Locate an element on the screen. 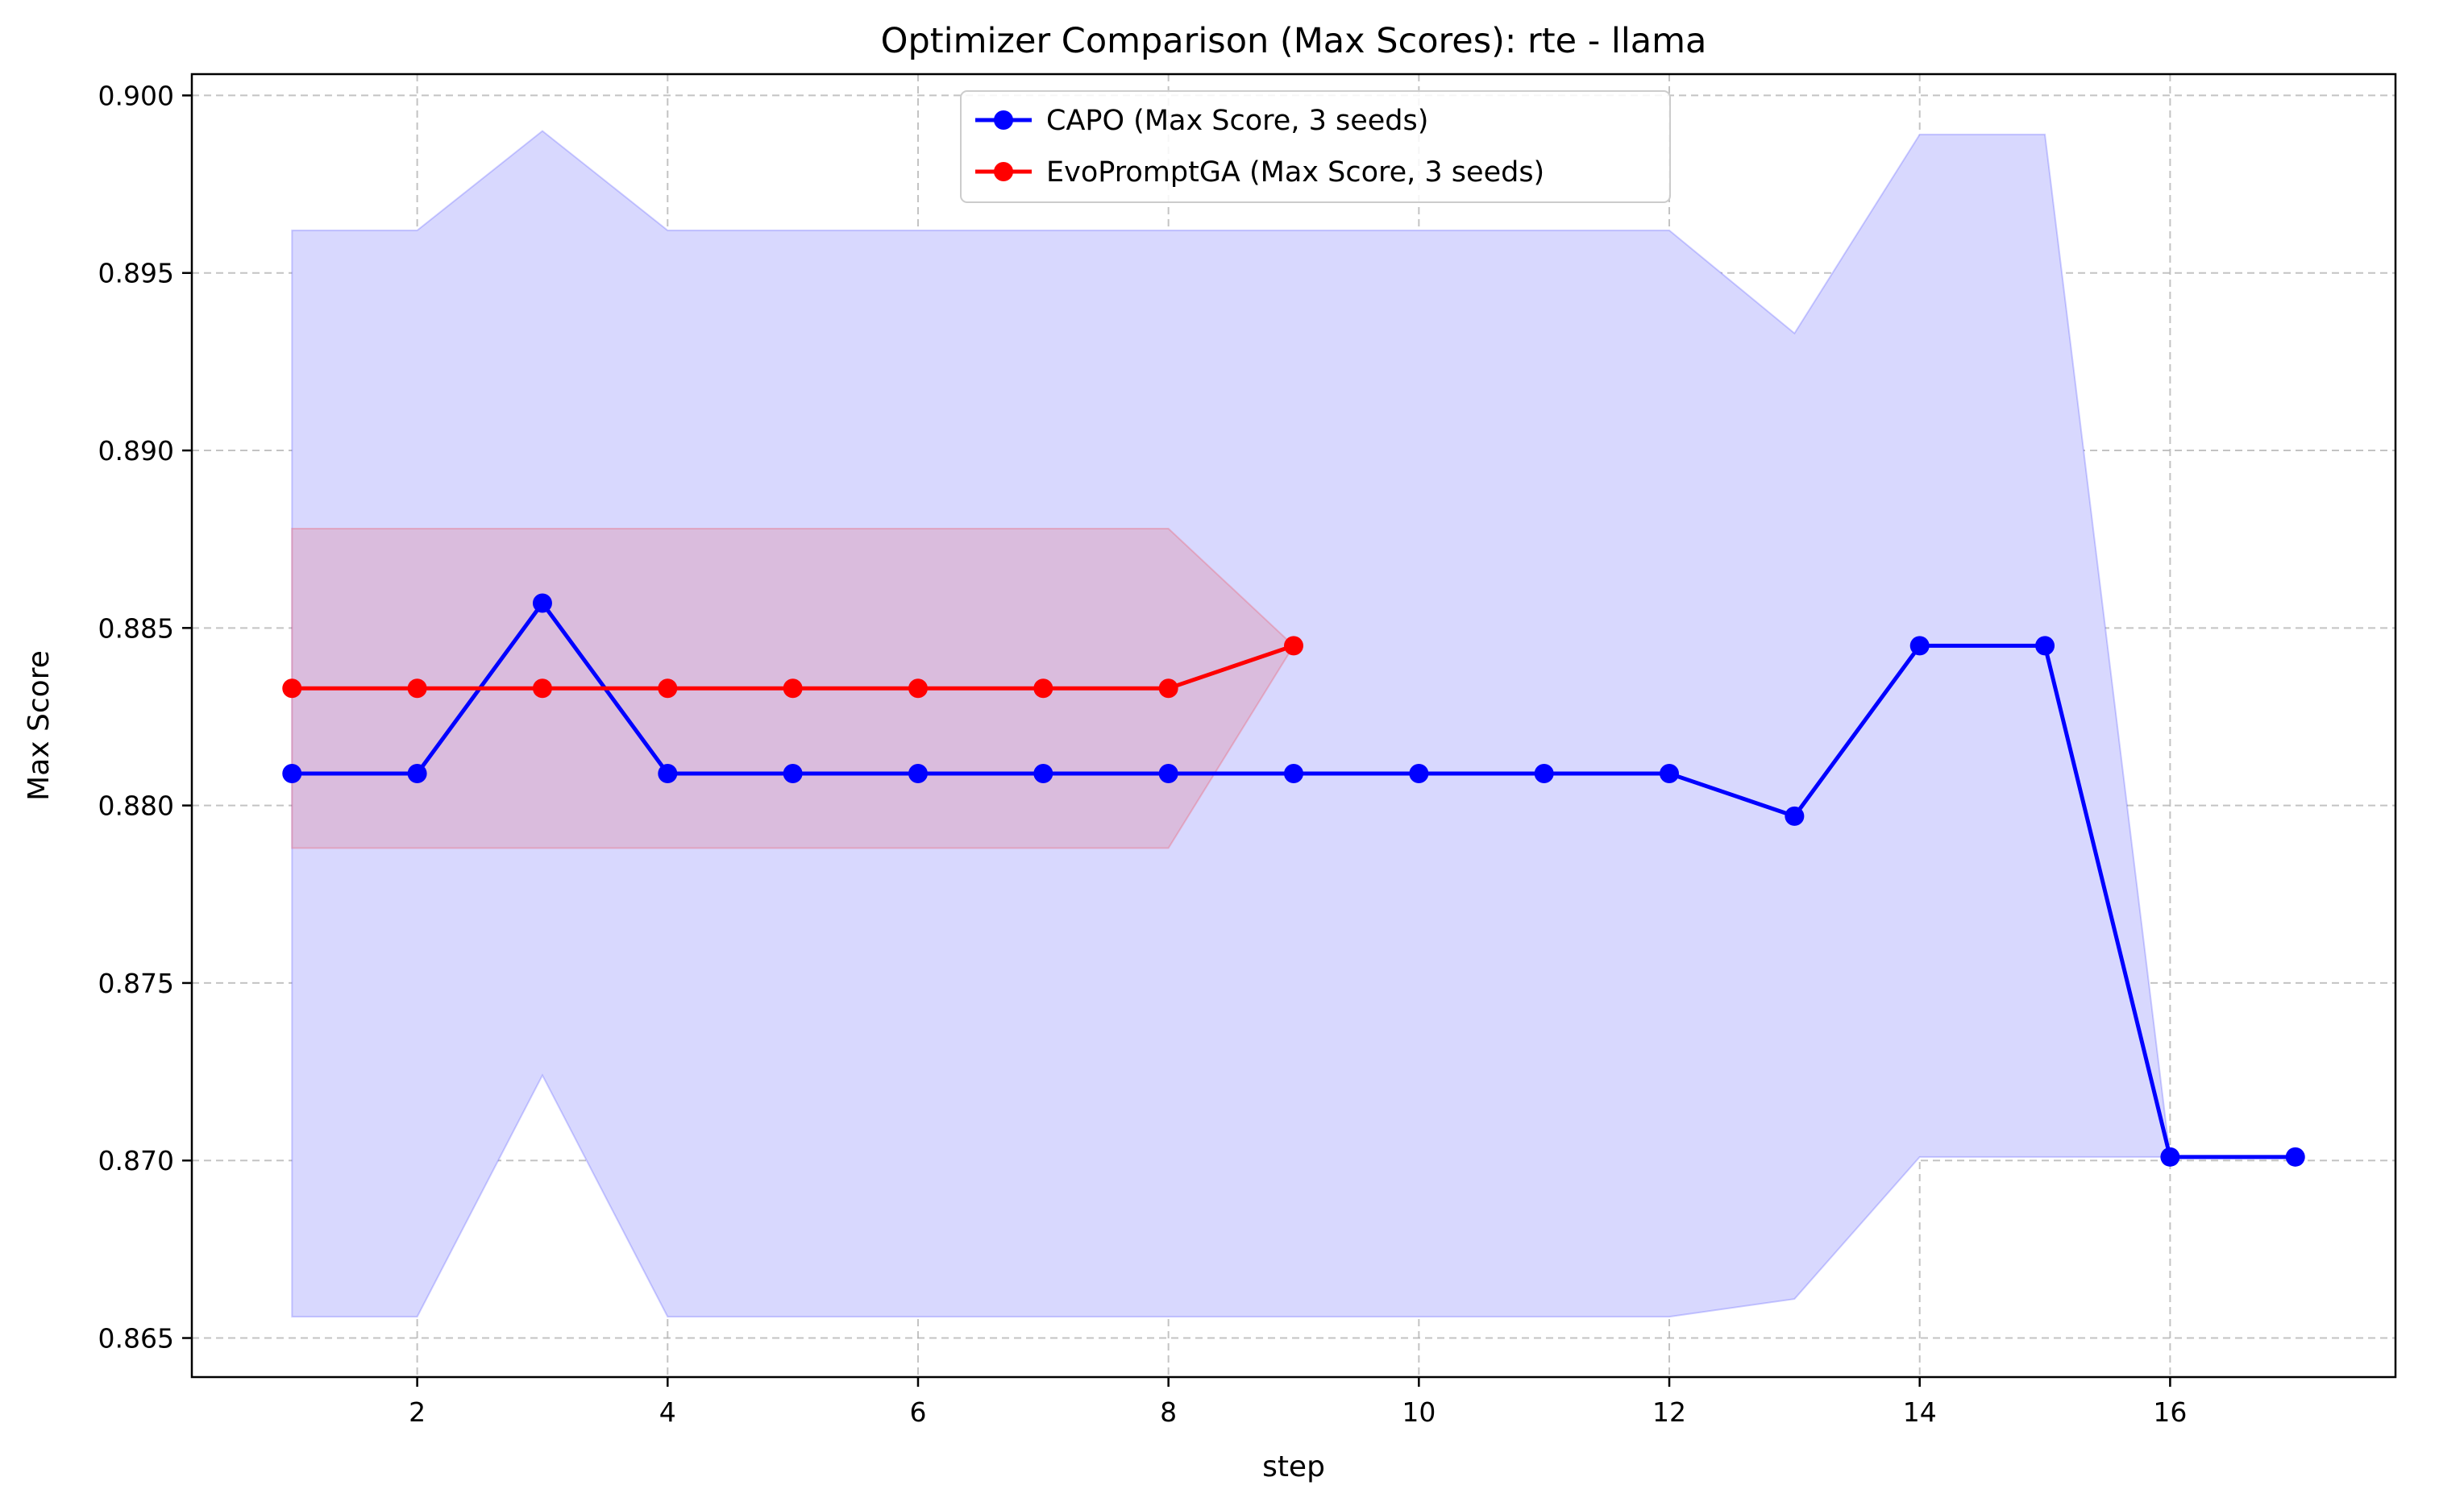  legend-label: CAPO (Max Score, 3 seeds) is located at coordinates (1237, 121).